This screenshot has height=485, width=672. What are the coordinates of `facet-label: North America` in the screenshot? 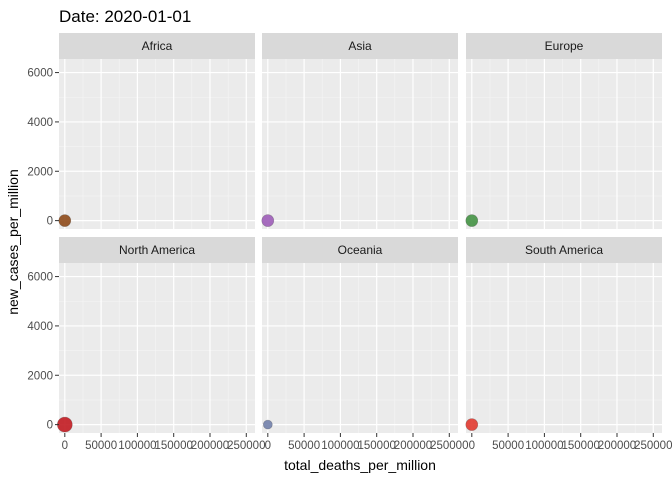 It's located at (157, 250).